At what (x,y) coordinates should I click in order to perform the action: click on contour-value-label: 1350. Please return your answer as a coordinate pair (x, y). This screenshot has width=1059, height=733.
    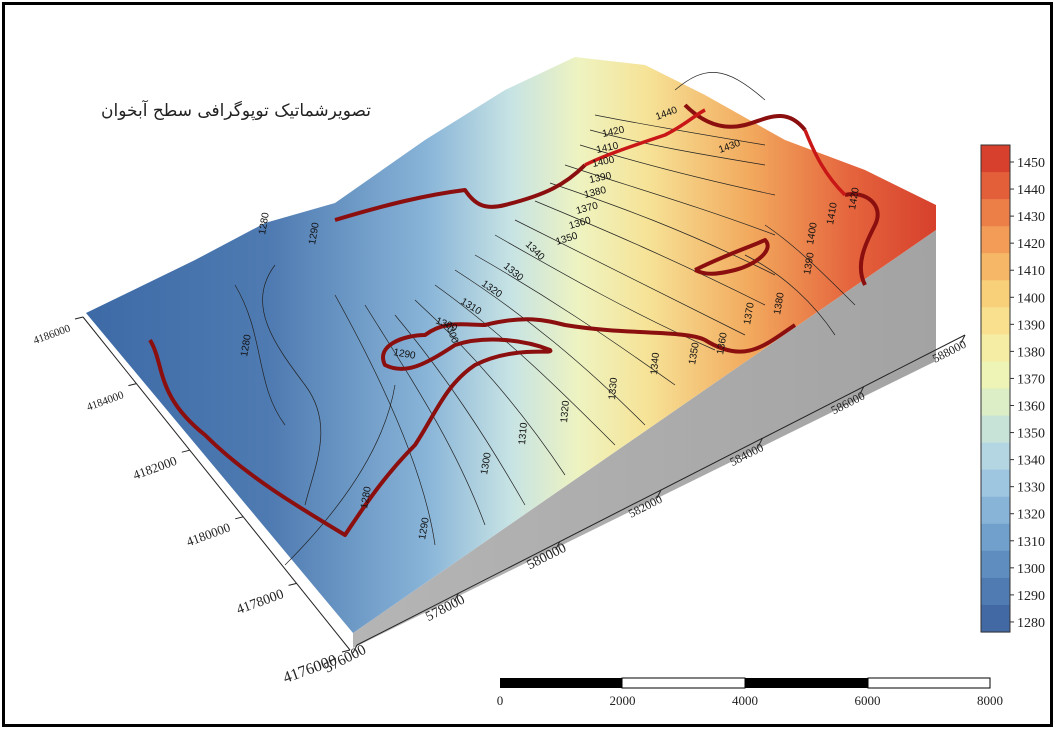
    Looking at the image, I should click on (694, 353).